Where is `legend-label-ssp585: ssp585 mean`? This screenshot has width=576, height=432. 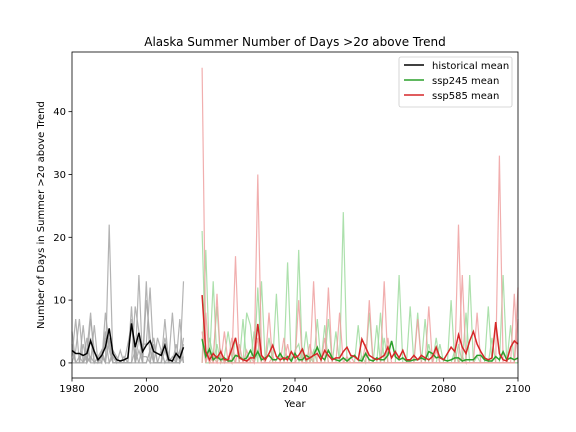 legend-label-ssp585: ssp585 mean is located at coordinates (465, 96).